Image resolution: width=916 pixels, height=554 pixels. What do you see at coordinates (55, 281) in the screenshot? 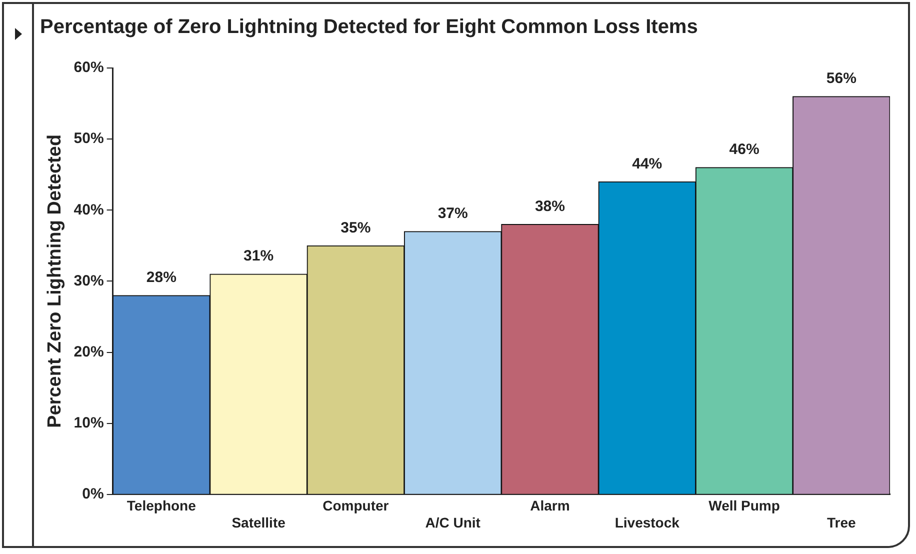
I see `y-axis-title: Percent Zero Lightning Detected` at bounding box center [55, 281].